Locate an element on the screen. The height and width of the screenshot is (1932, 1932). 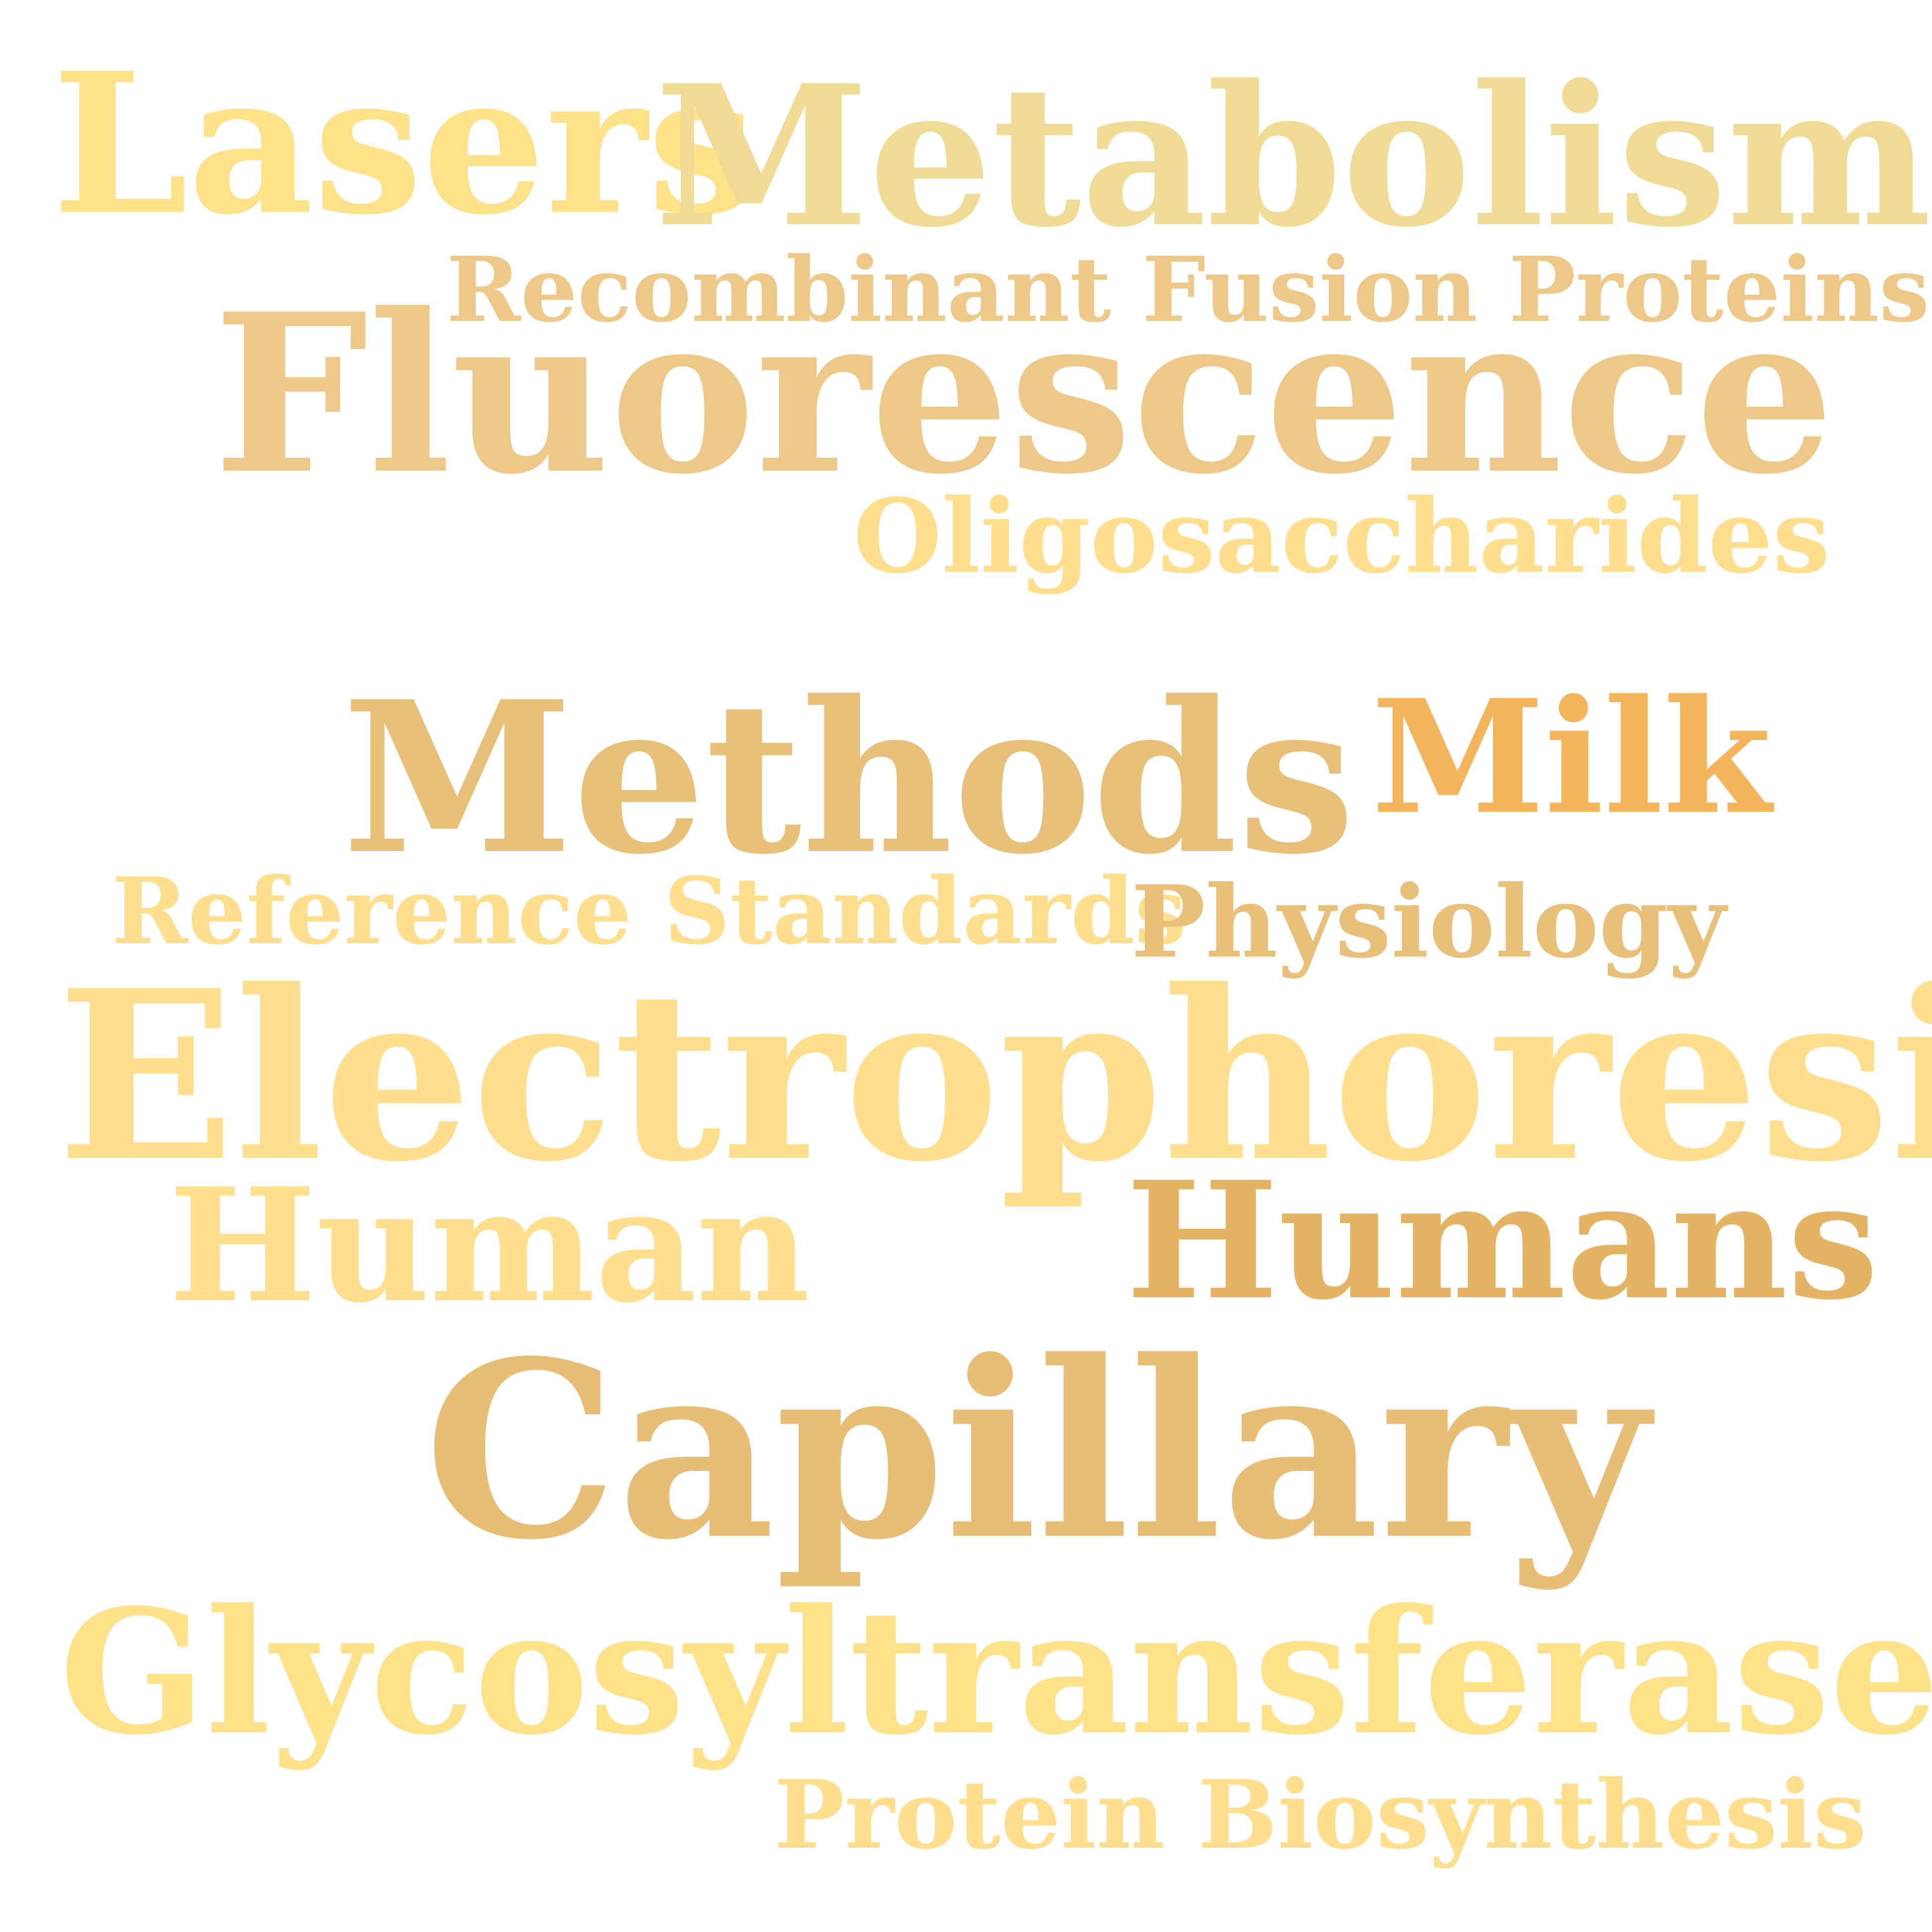
word-human: Human is located at coordinates (489, 1245).